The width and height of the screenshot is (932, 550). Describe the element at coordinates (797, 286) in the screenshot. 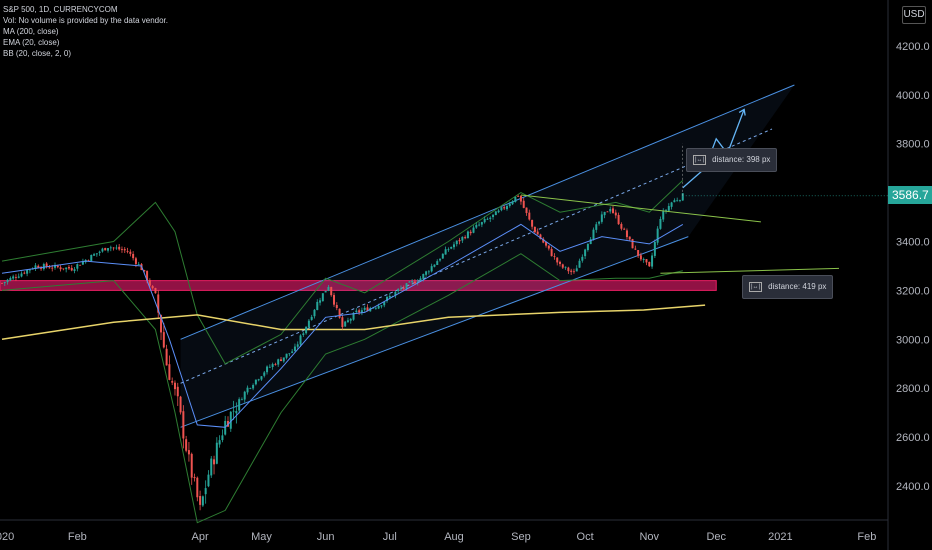

I see `distance-lower-text: distance: 419 px` at that location.